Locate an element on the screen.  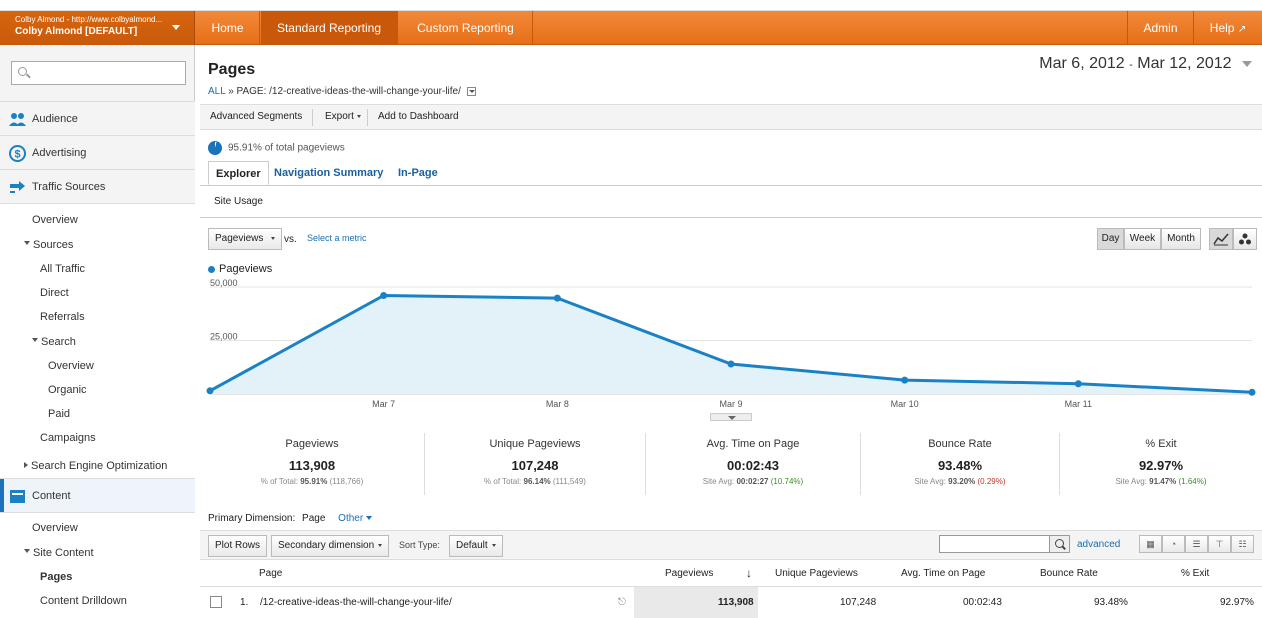
month-button: Month is located at coordinates (1181, 239).